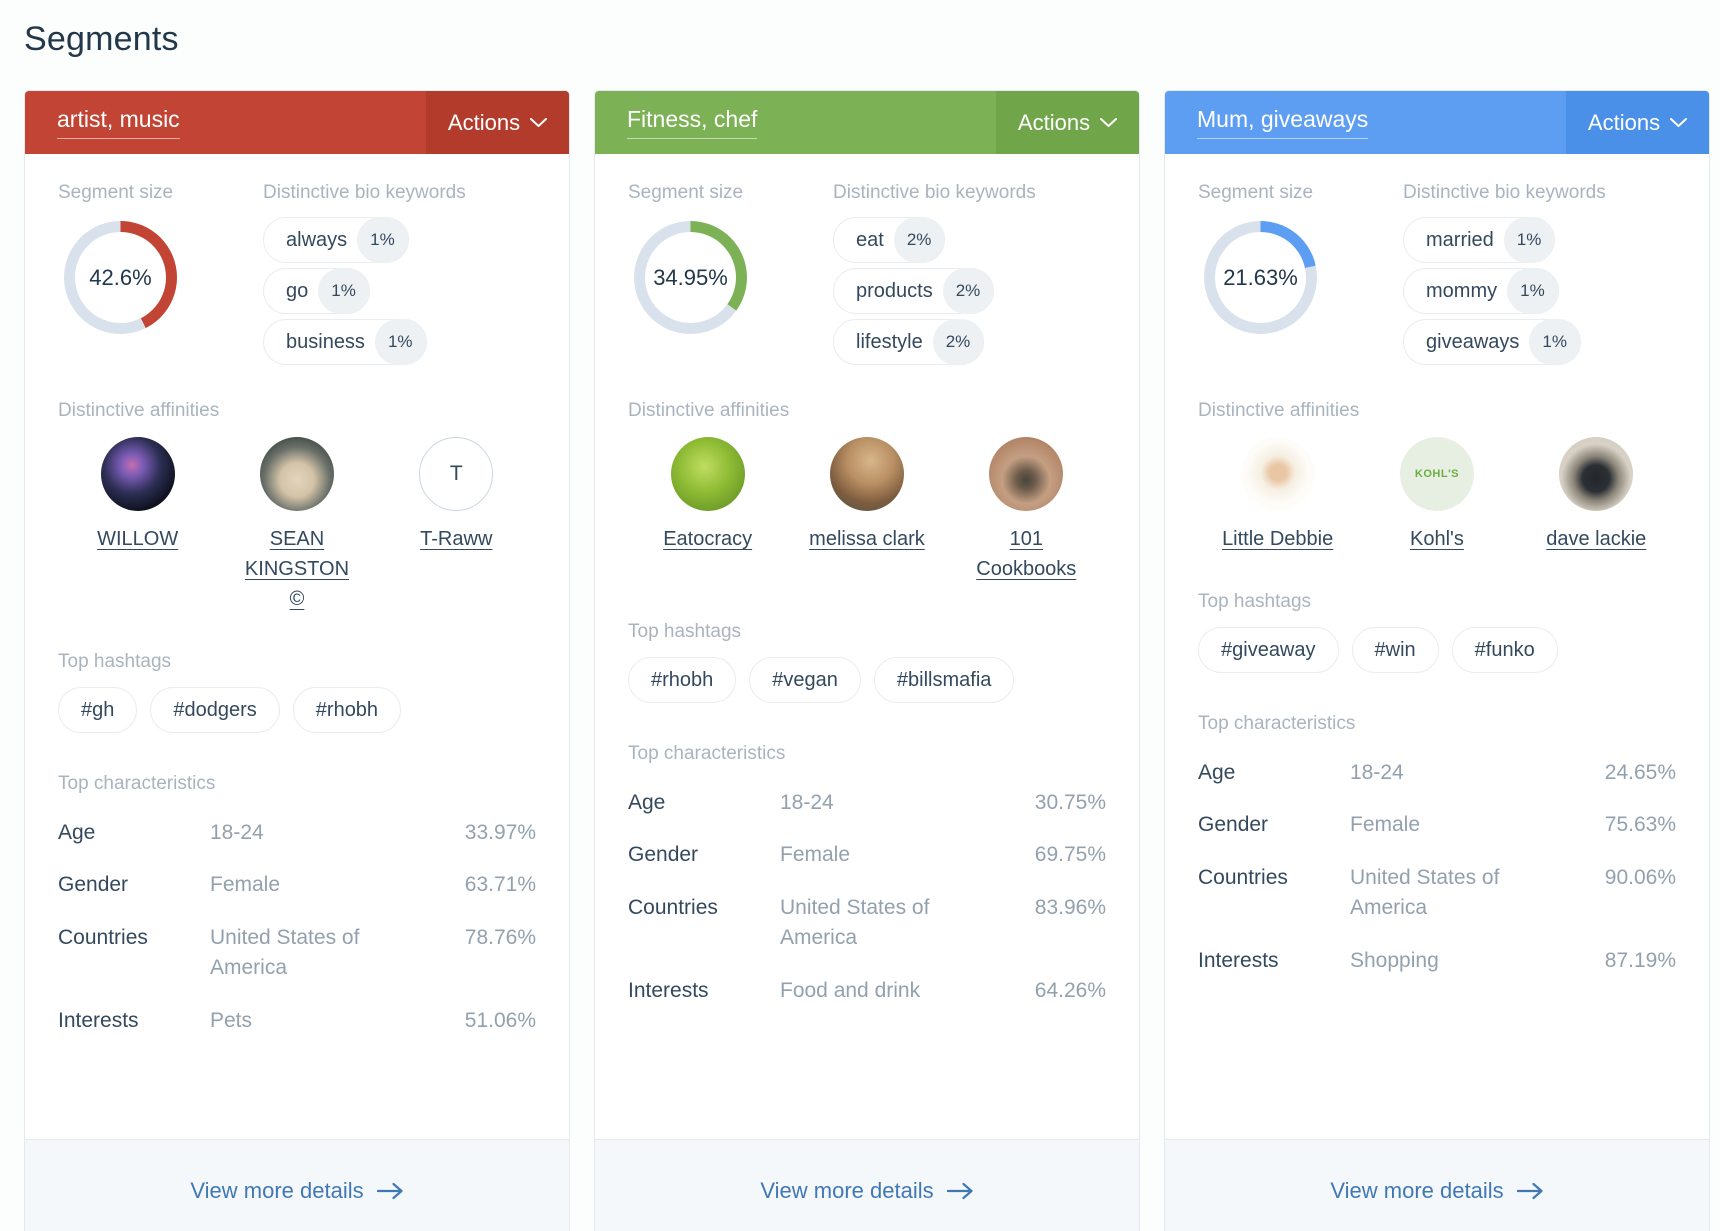 The width and height of the screenshot is (1720, 1231). What do you see at coordinates (708, 539) in the screenshot?
I see `affinity-name: Eatocracy` at bounding box center [708, 539].